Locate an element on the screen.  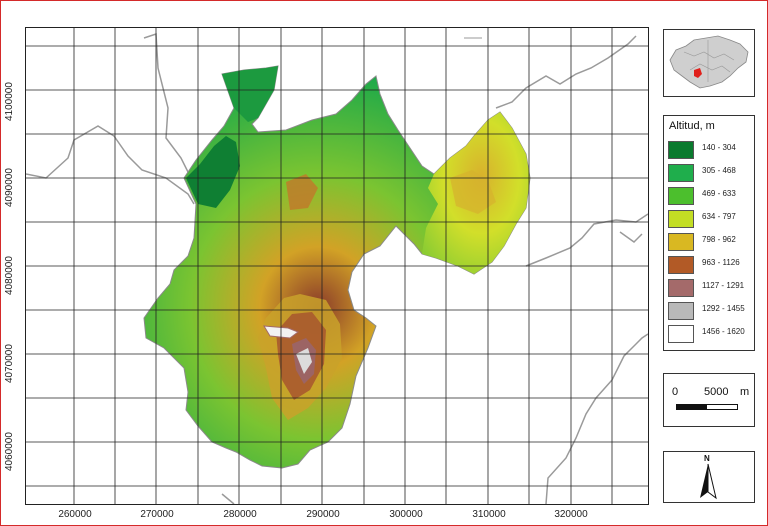
legend-label: 1292 - 1455 is located at coordinates (723, 308).